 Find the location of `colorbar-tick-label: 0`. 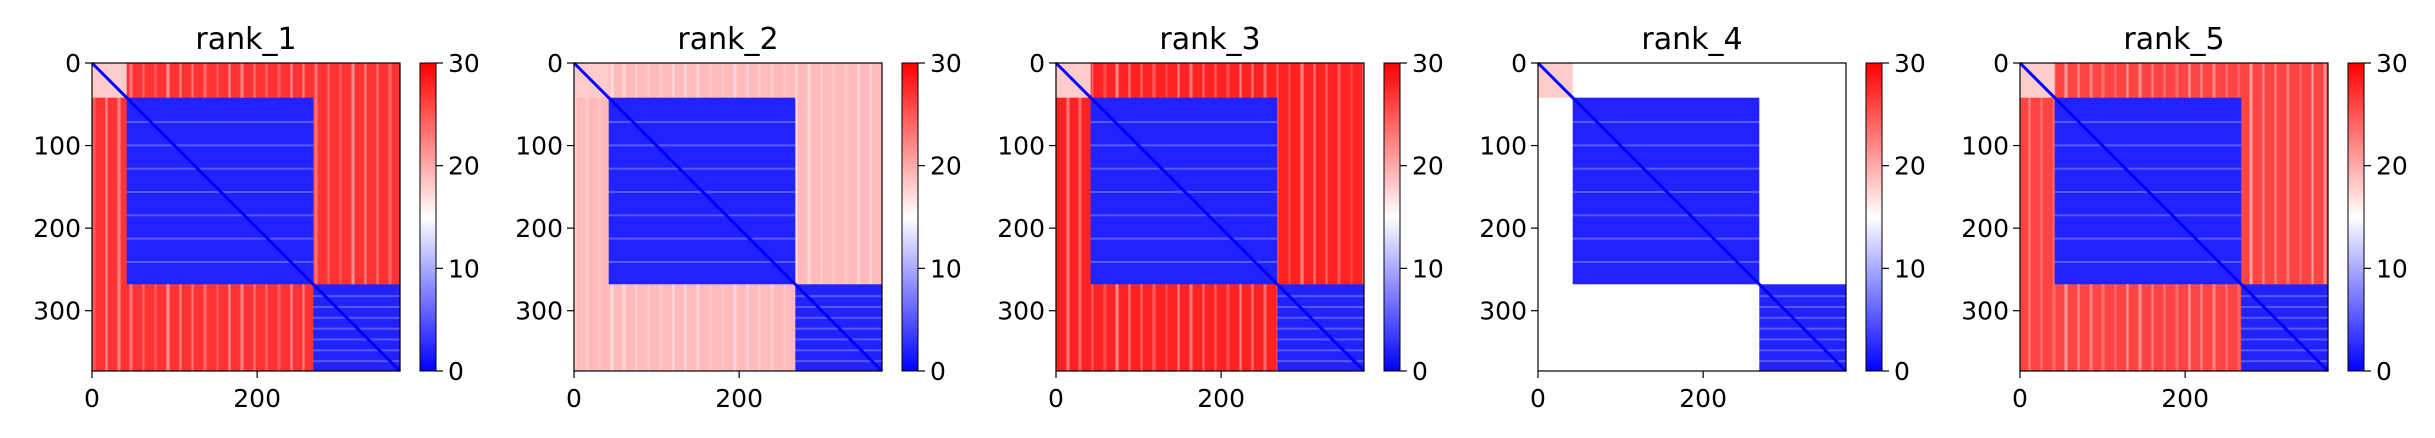

colorbar-tick-label: 0 is located at coordinates (938, 371).